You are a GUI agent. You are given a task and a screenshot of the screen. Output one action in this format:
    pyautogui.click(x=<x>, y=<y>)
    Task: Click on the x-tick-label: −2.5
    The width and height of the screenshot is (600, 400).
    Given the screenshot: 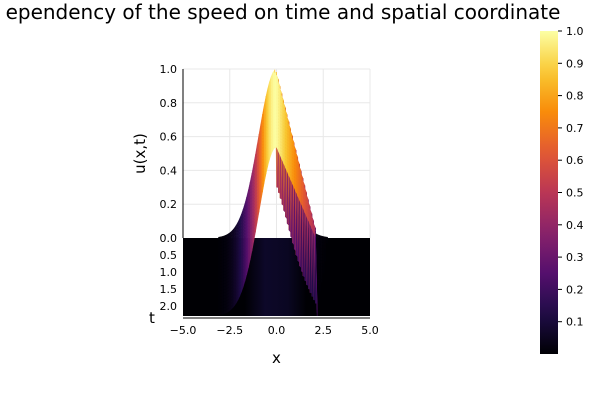 What is the action you would take?
    pyautogui.click(x=229, y=330)
    